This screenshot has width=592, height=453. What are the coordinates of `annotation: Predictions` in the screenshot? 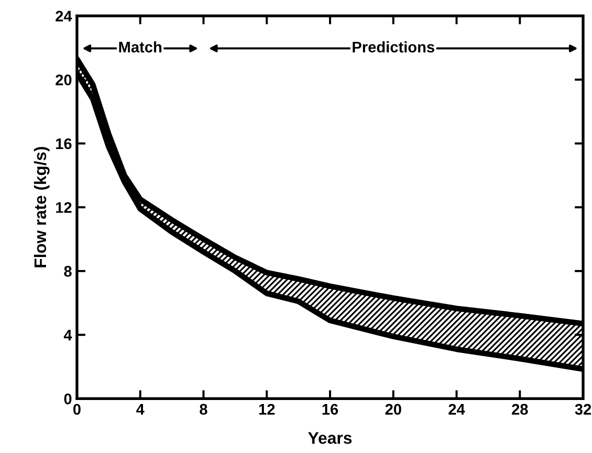 It's located at (393, 46).